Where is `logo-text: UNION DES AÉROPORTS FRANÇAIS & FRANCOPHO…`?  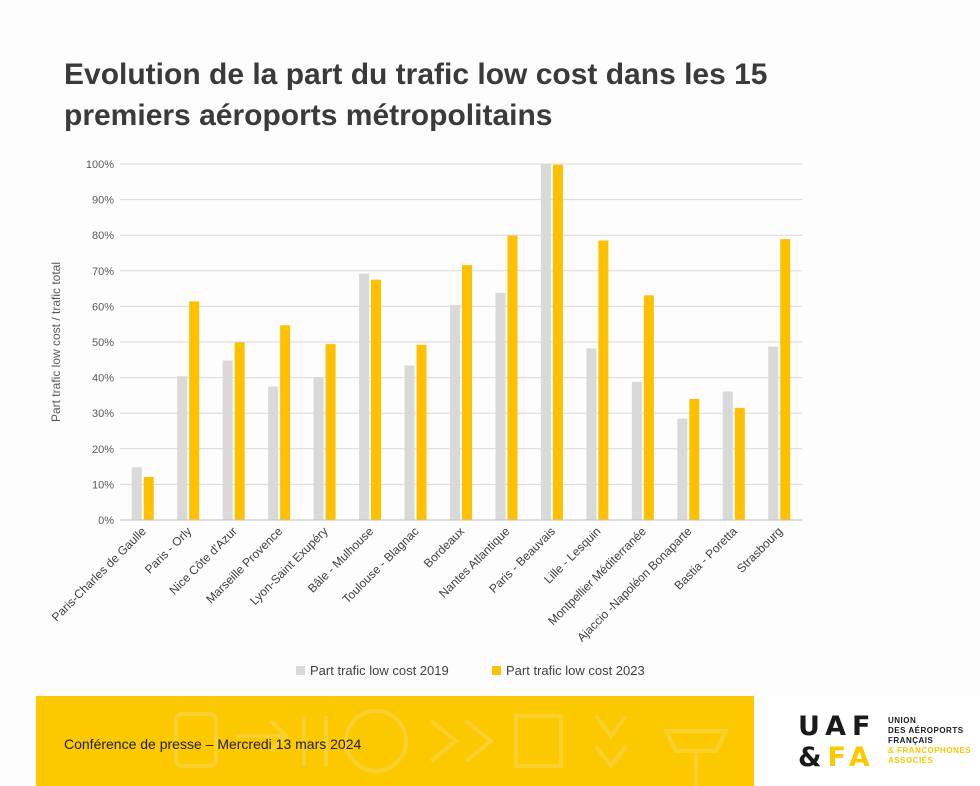
logo-text: UNION DES AÉROPORTS FRANÇAIS & FRANCOPHO… is located at coordinates (929, 741).